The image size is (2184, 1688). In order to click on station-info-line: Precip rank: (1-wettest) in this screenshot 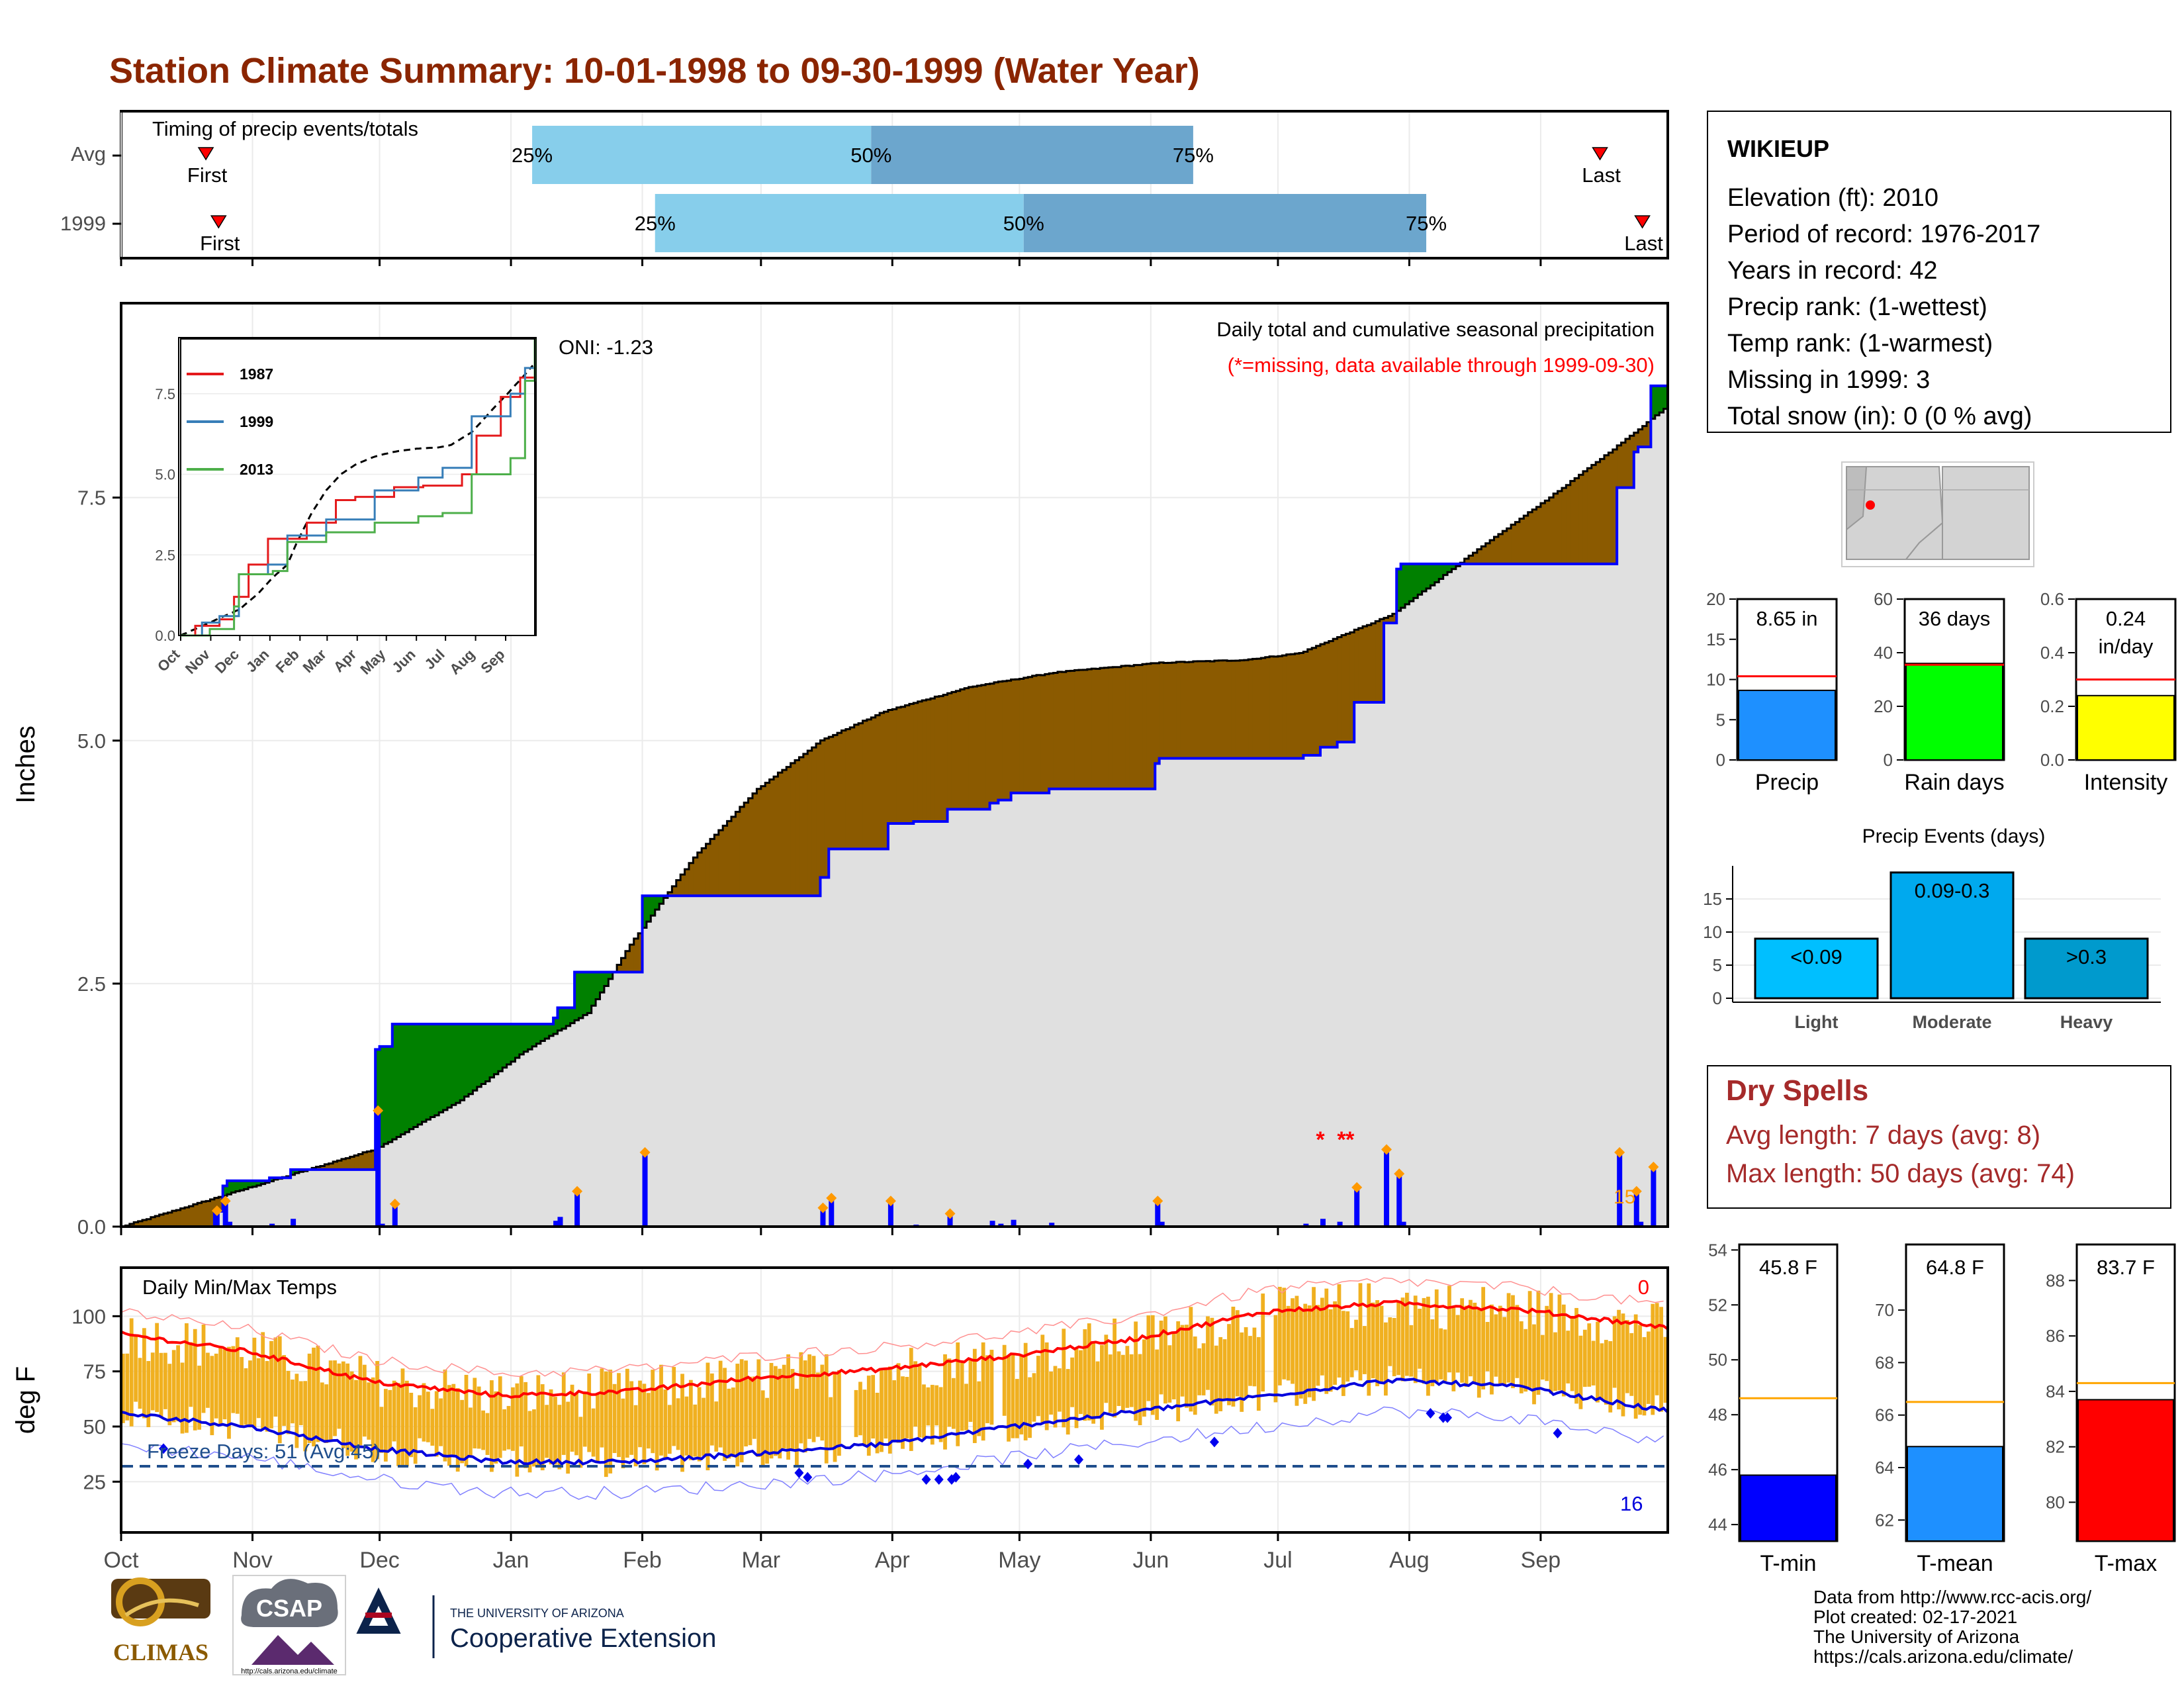, I will do `click(1857, 307)`.